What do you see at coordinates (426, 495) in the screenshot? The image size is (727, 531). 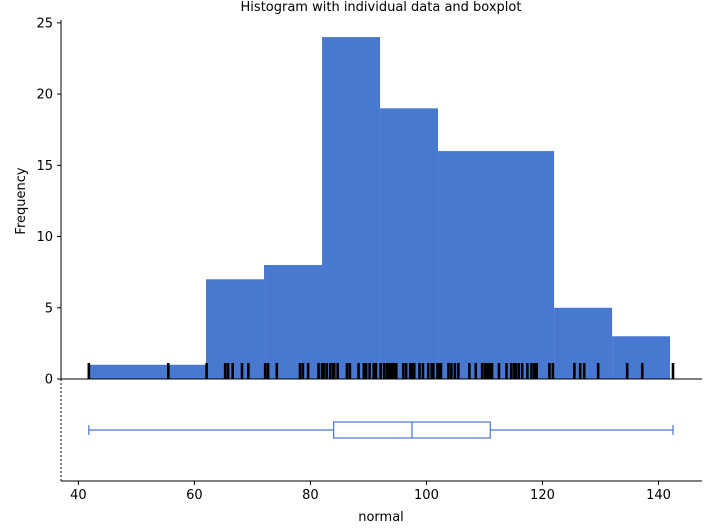 I see `x-tick-label-3: 100` at bounding box center [426, 495].